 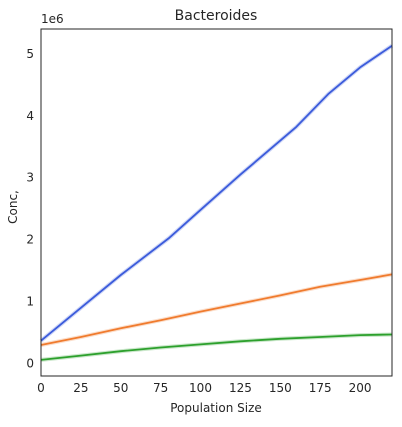 I want to click on y-tick-label: 3, so click(x=30, y=178).